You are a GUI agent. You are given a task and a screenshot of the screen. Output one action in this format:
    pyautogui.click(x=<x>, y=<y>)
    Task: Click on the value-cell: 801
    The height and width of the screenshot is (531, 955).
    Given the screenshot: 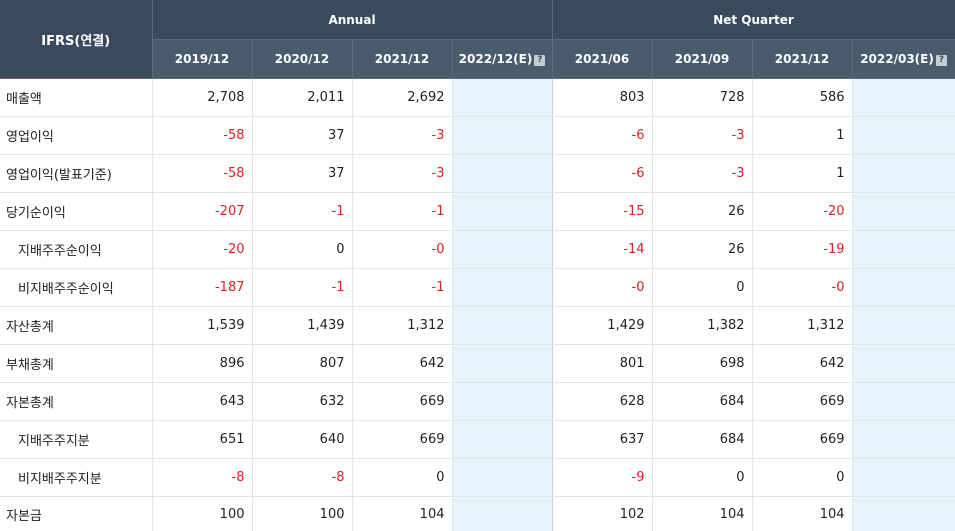 What is the action you would take?
    pyautogui.click(x=602, y=364)
    